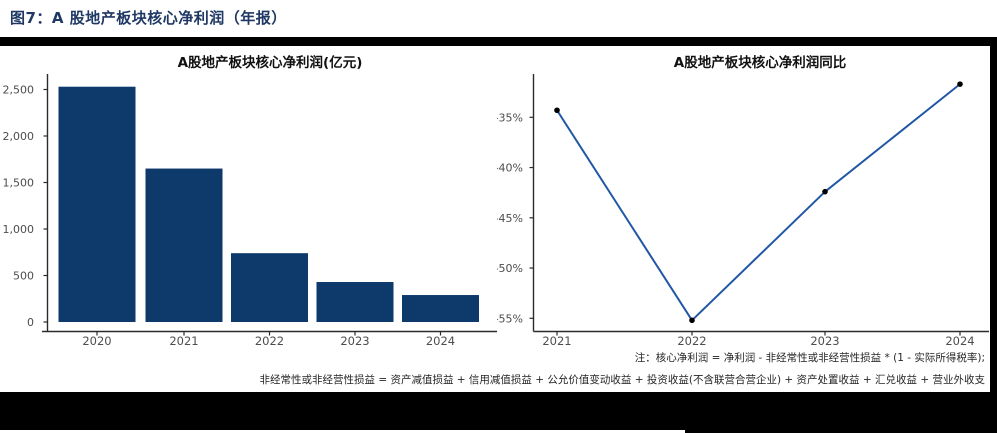 The width and height of the screenshot is (997, 433). What do you see at coordinates (342, 431) in the screenshot?
I see `frame-bottom-gap` at bounding box center [342, 431].